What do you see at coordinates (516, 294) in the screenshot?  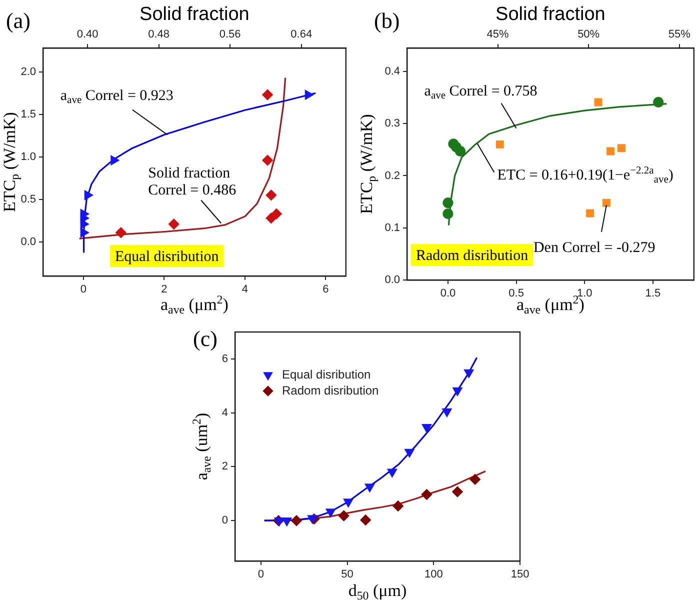 I see `x-tick-label: 0.5` at bounding box center [516, 294].